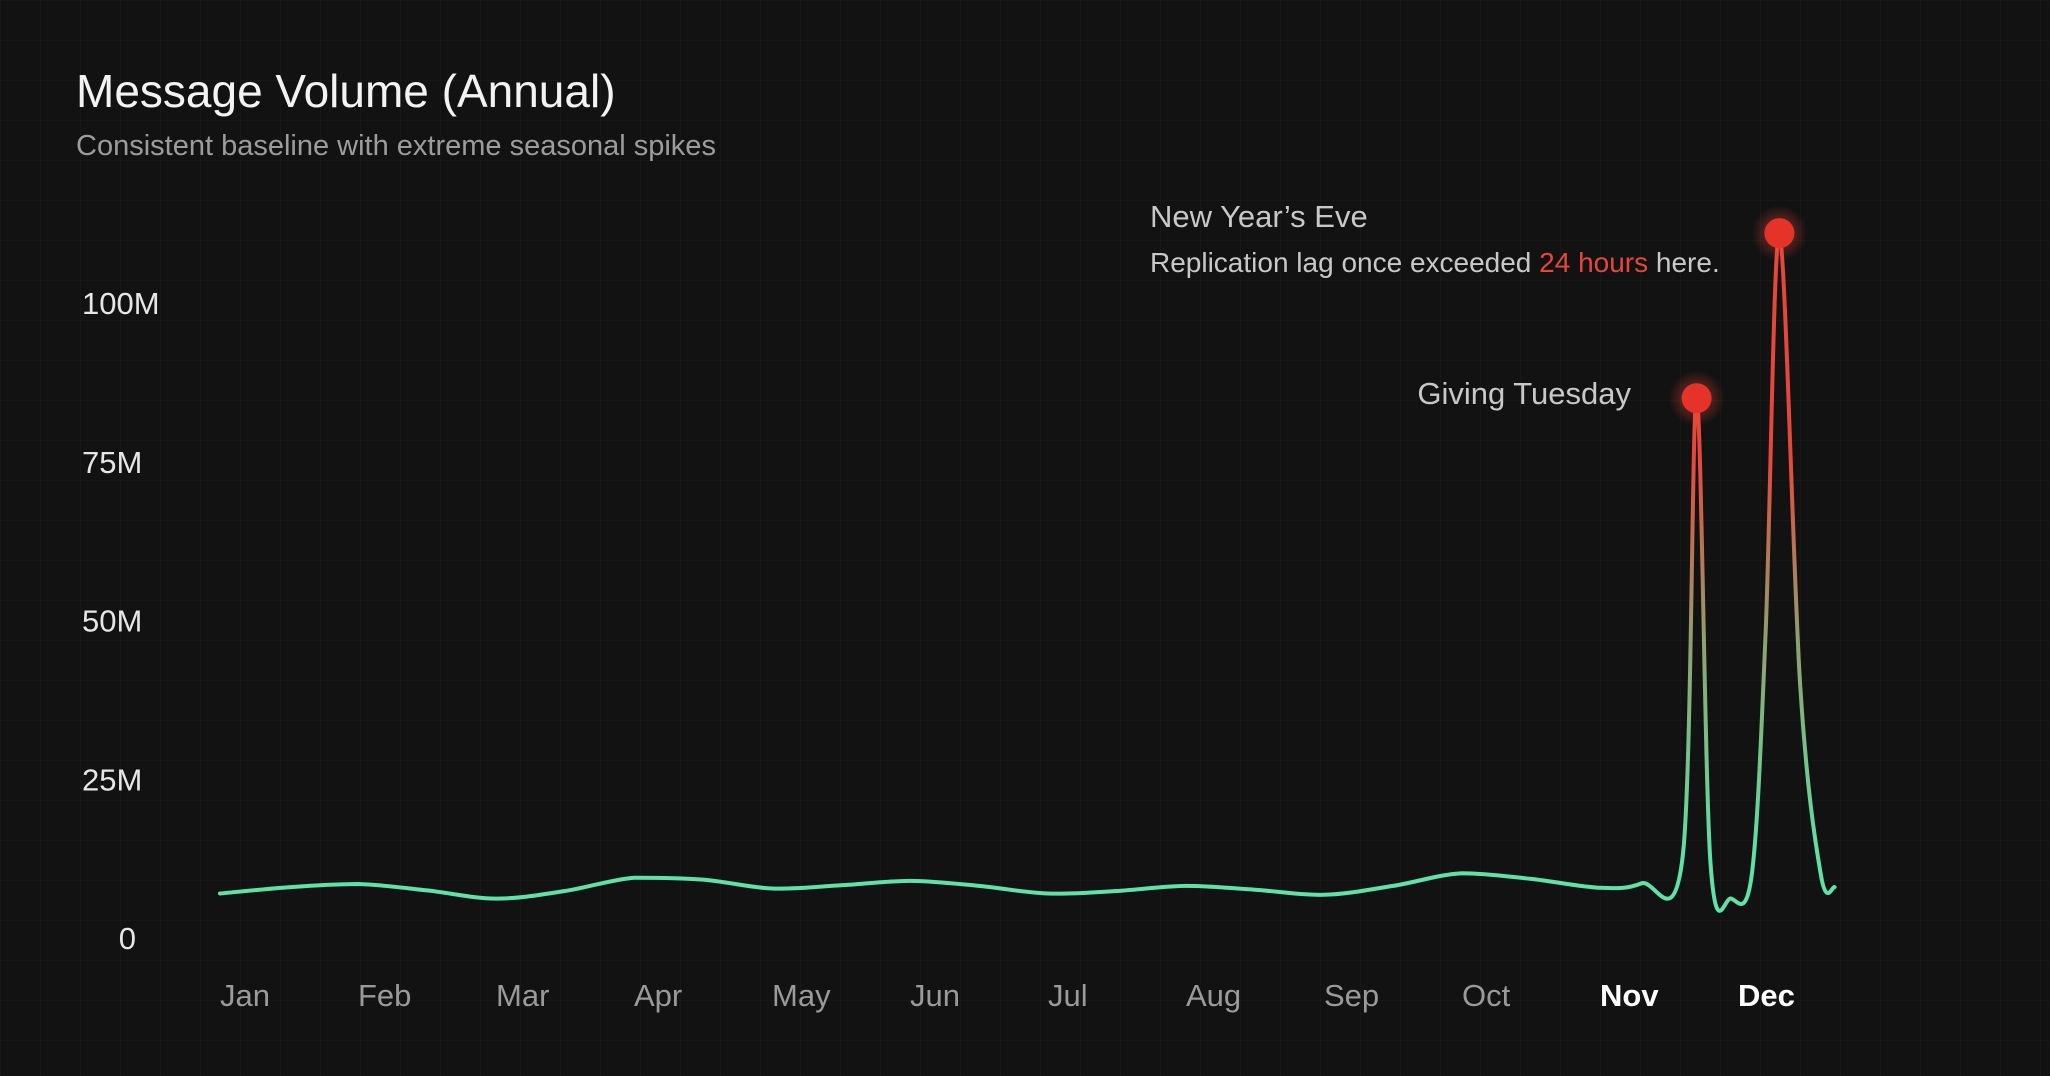 The image size is (2050, 1076). I want to click on x-tick-label-may: May, so click(801, 995).